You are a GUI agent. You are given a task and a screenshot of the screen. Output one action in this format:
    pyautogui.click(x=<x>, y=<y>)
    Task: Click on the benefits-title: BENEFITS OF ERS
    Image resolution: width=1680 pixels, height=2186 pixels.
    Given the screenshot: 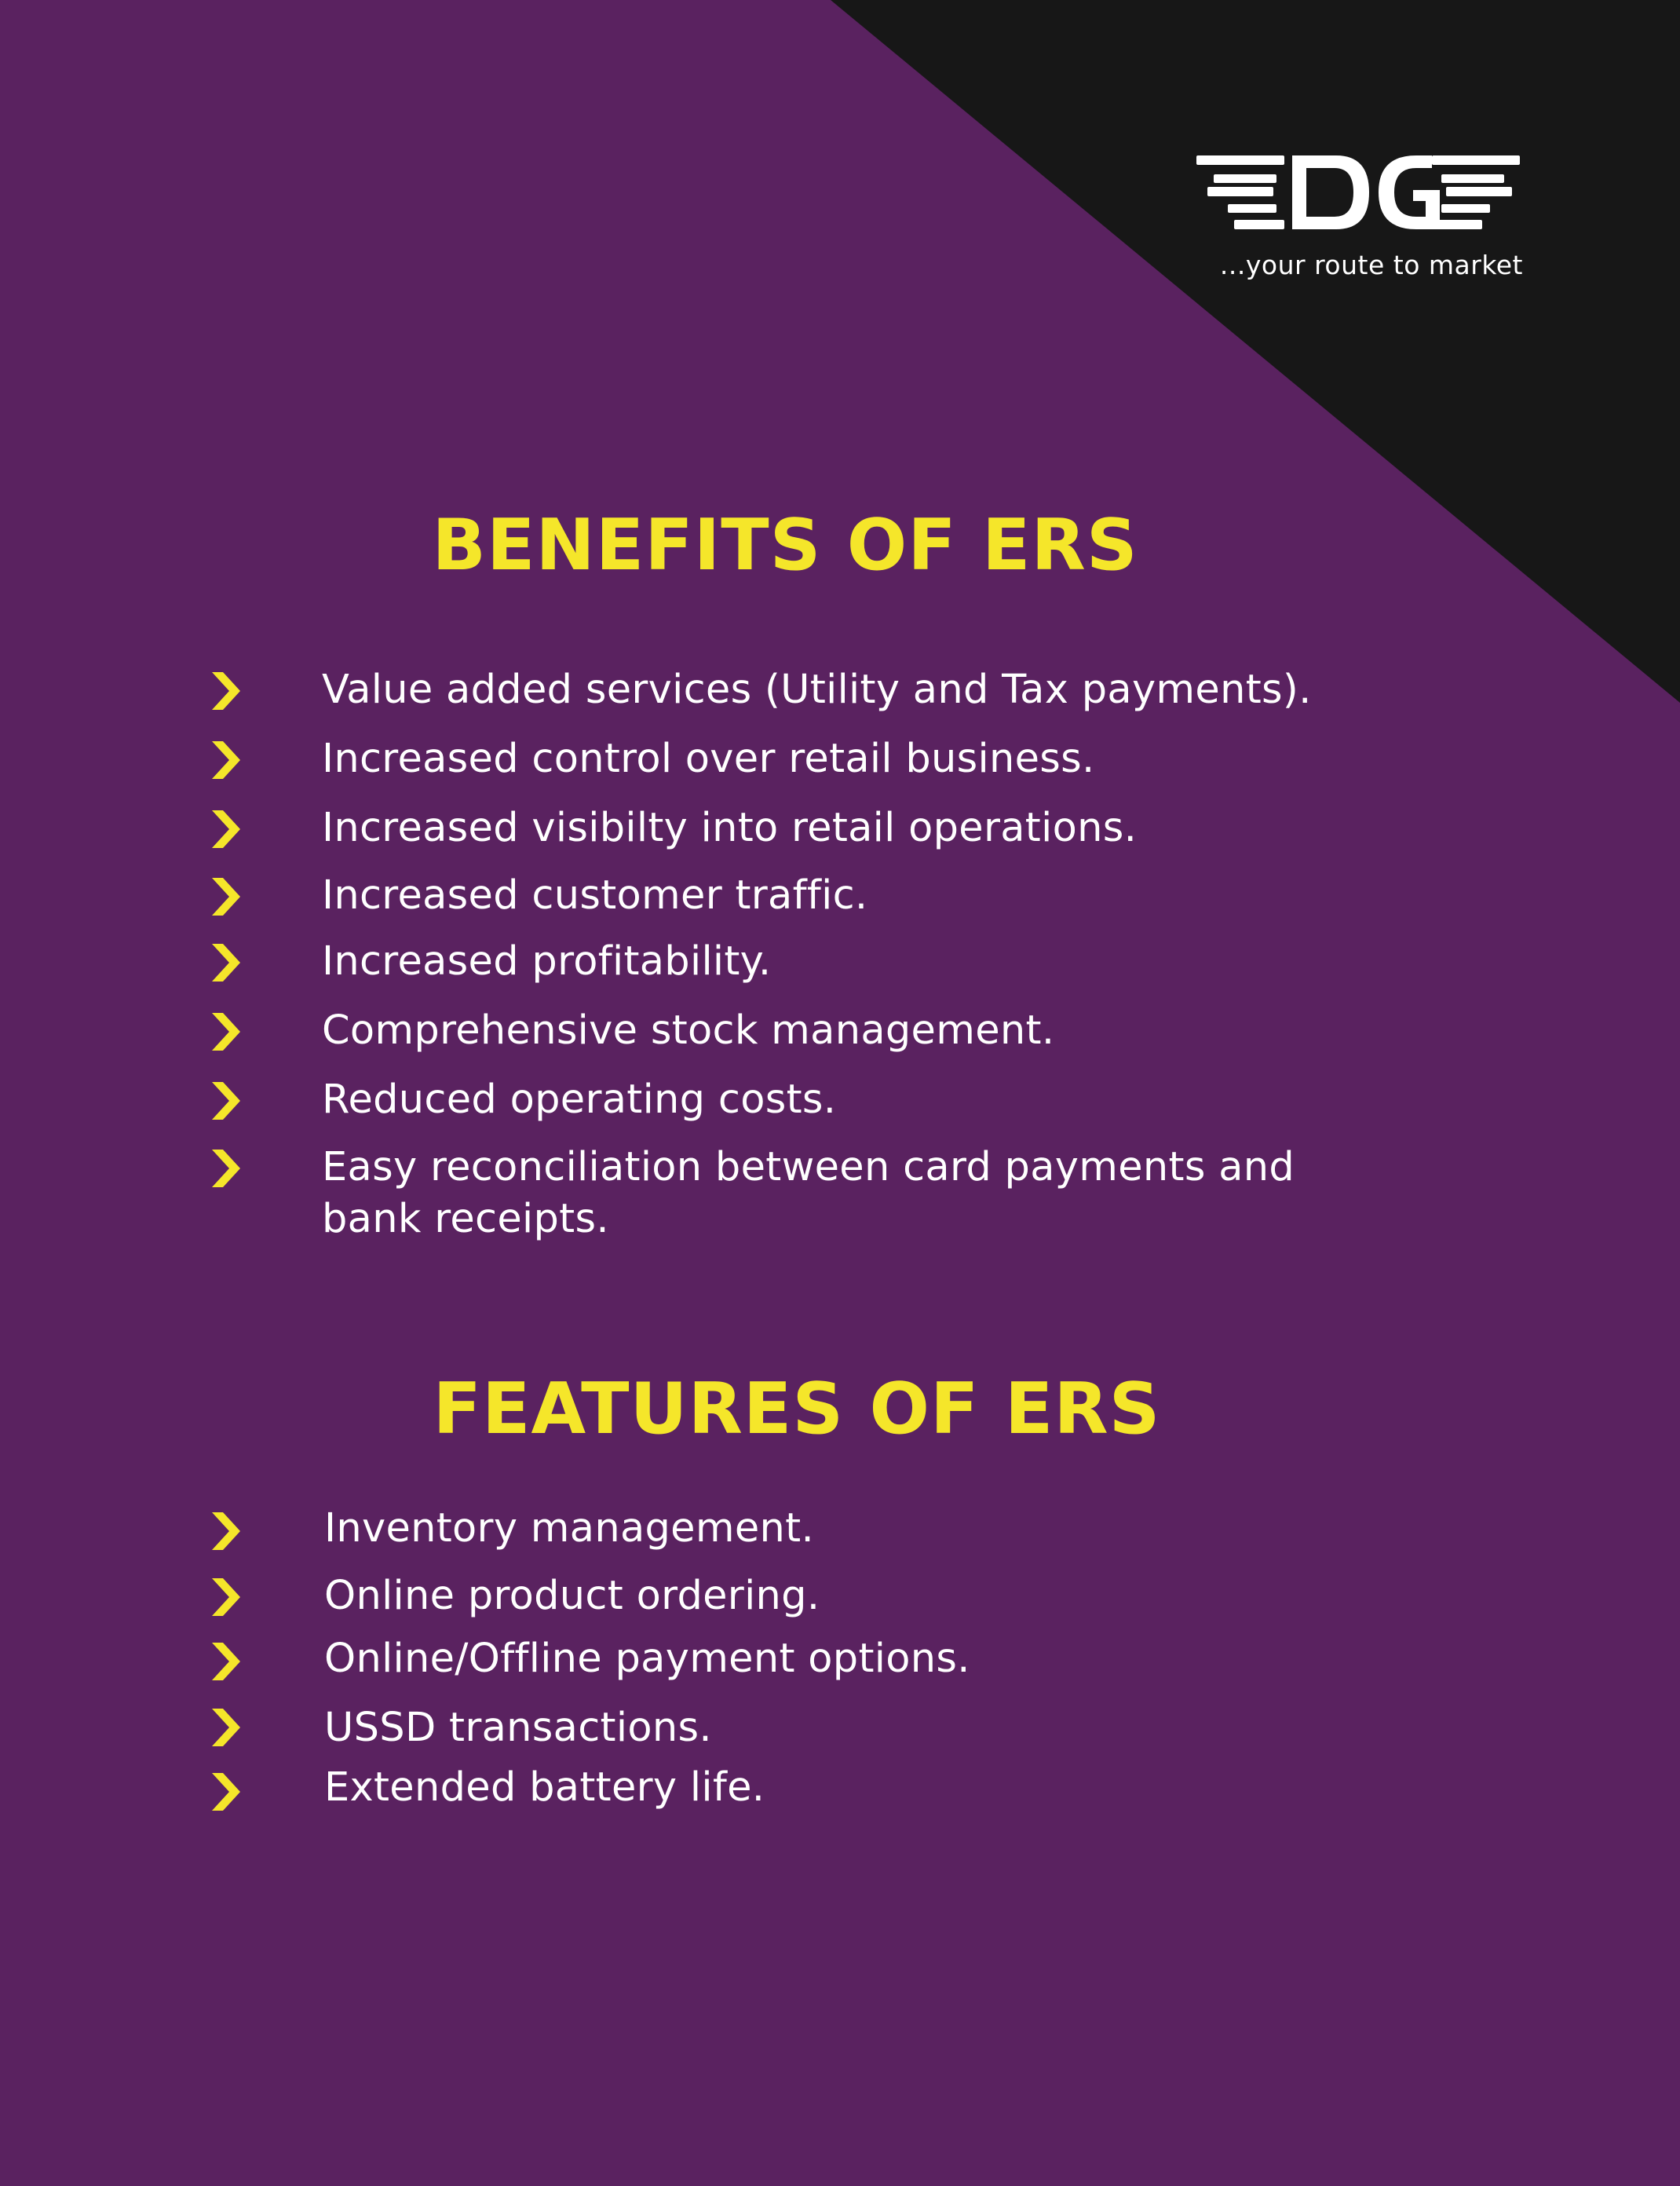 What is the action you would take?
    pyautogui.click(x=785, y=545)
    